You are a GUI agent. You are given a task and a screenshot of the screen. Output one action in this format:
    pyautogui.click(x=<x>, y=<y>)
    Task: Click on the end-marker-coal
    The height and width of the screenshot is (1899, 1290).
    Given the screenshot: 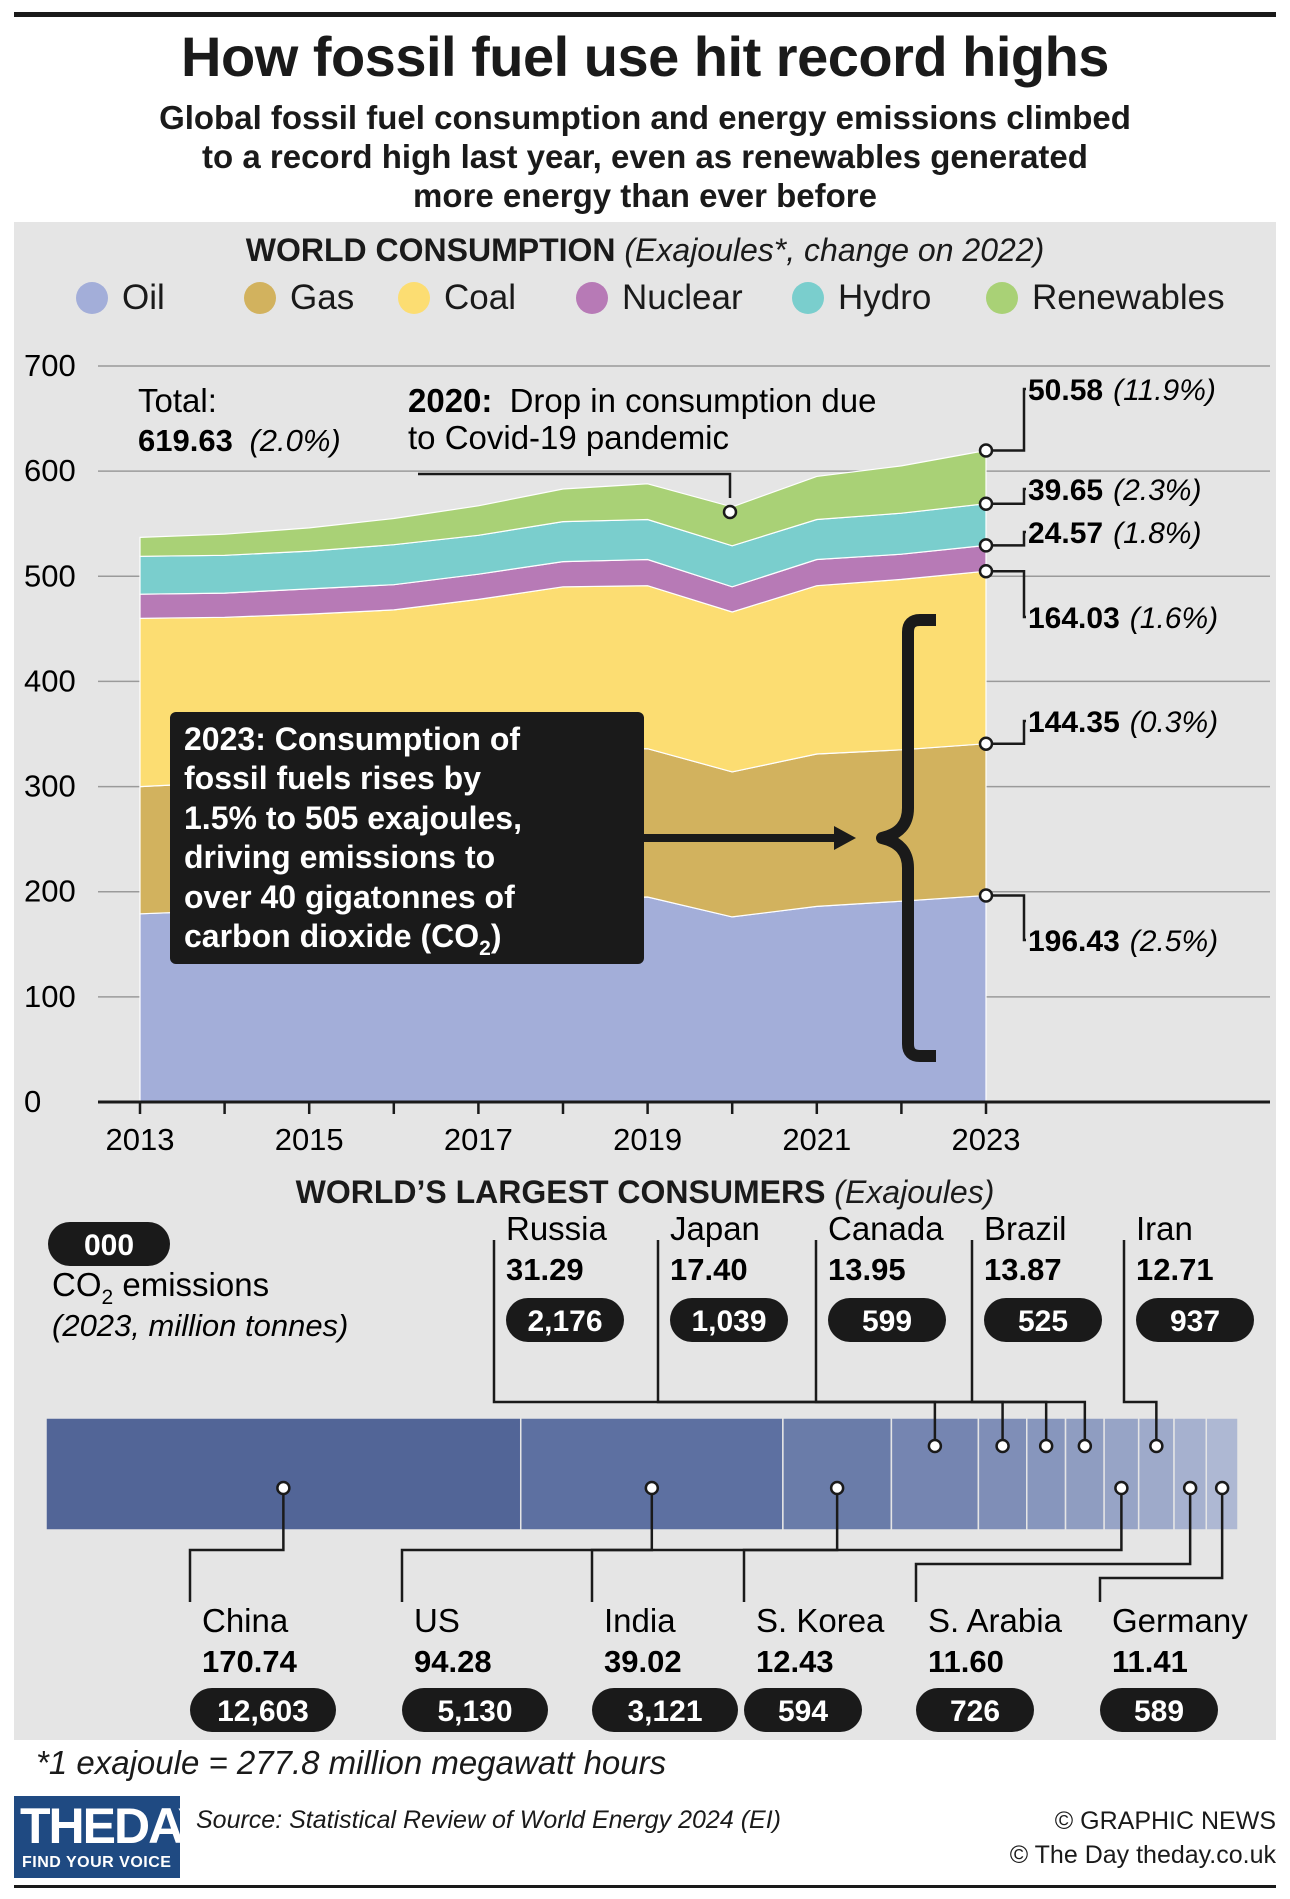 What is the action you would take?
    pyautogui.click(x=986, y=571)
    